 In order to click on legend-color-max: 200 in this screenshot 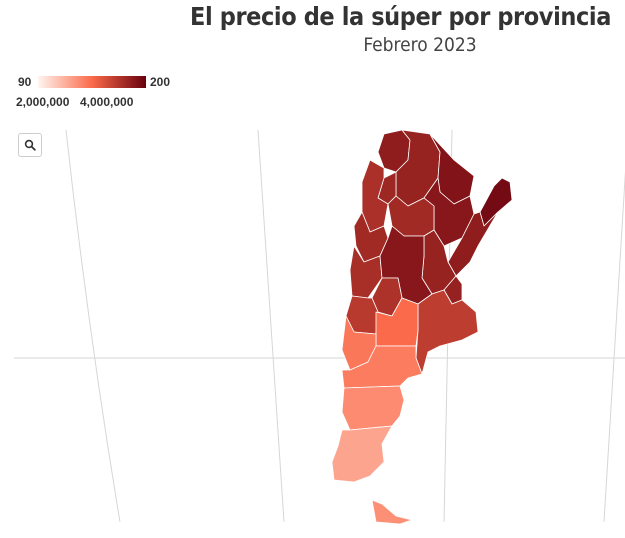, I will do `click(160, 82)`.